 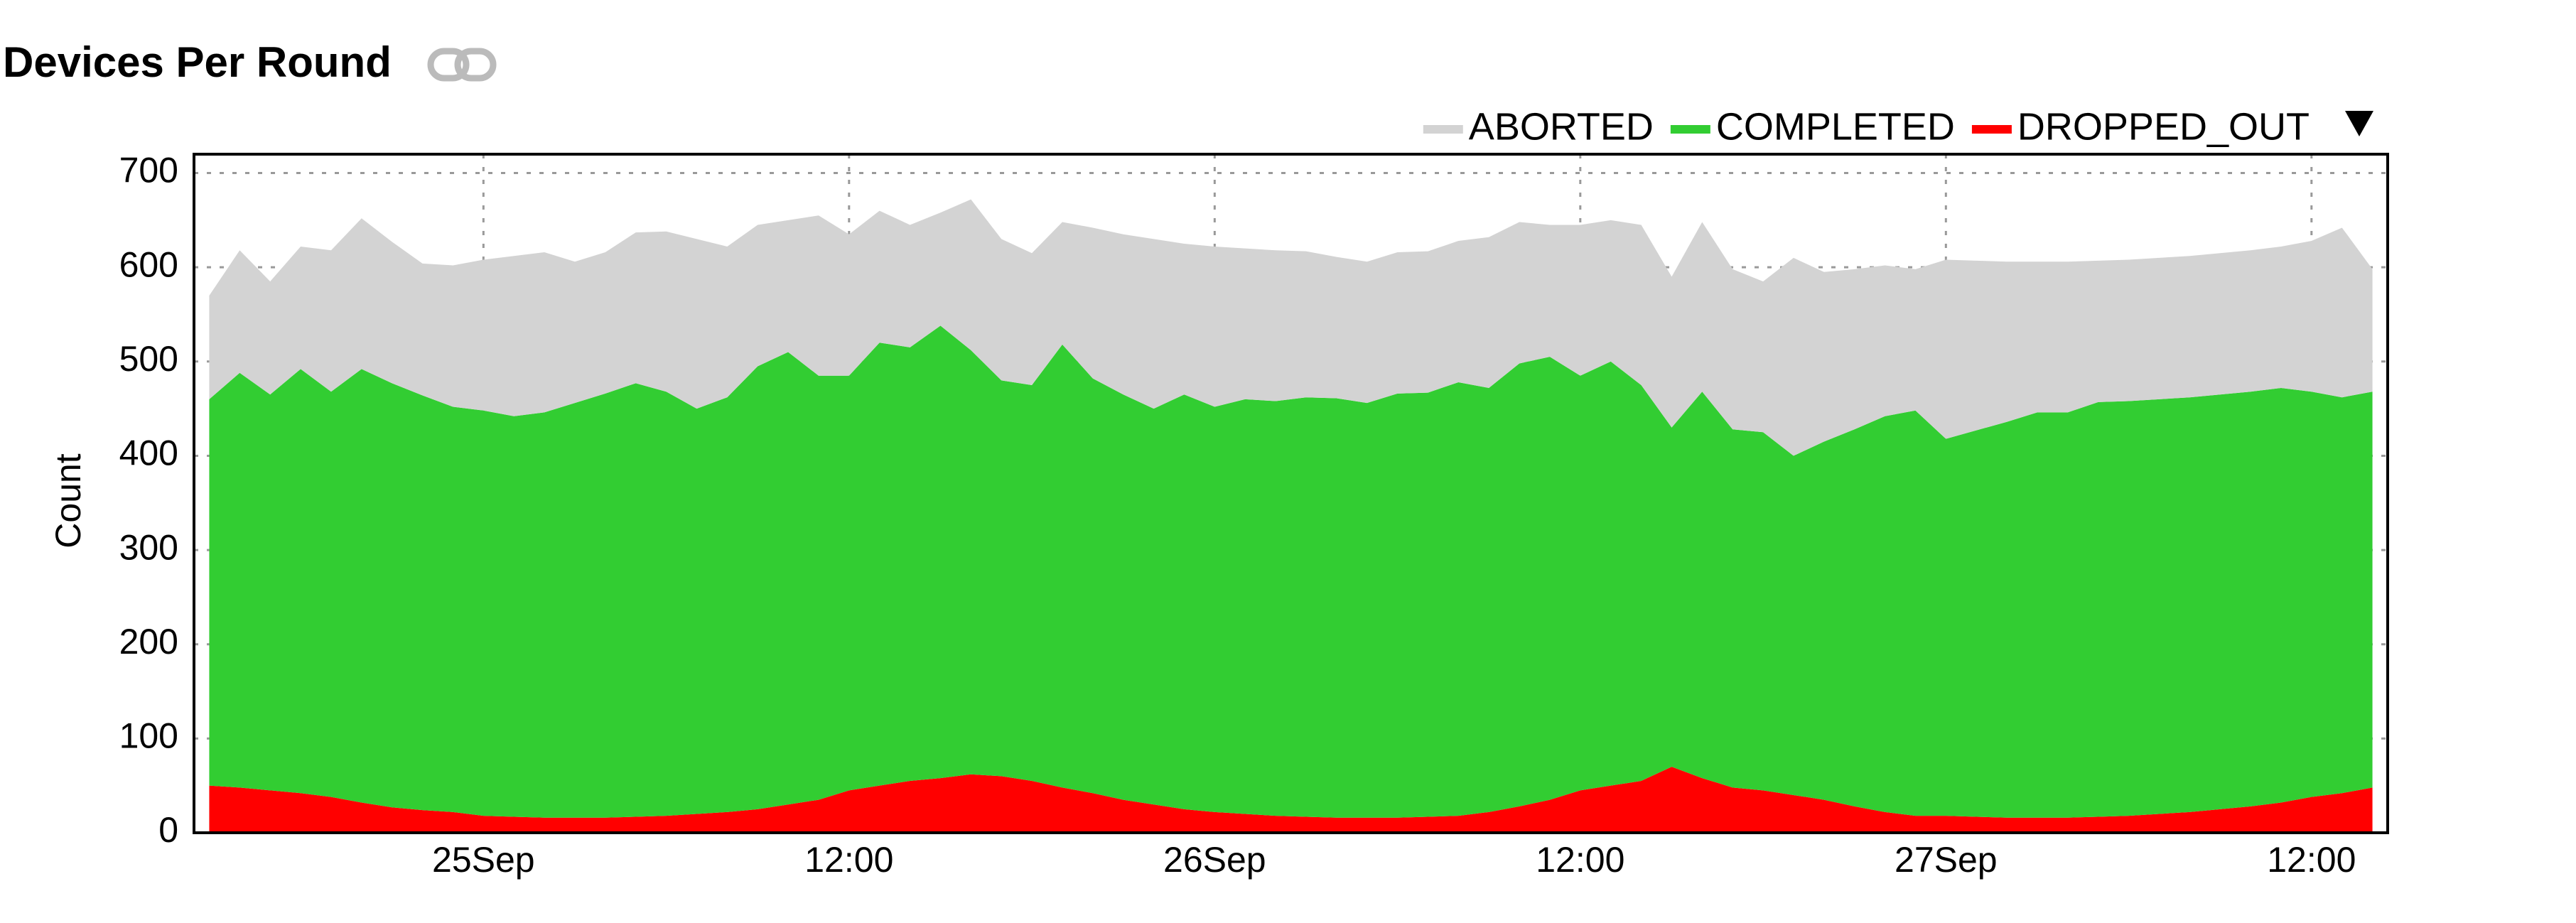 I want to click on y-tick-label: 600, so click(x=149, y=264).